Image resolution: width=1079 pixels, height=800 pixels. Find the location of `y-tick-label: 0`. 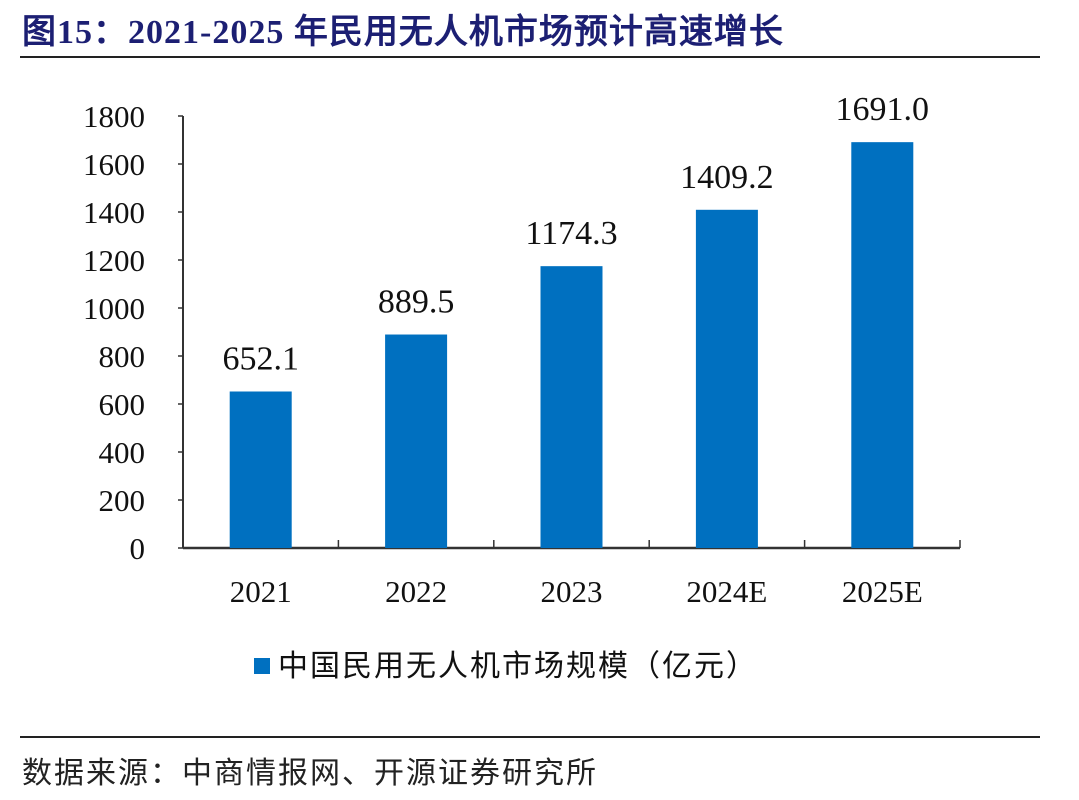

y-tick-label: 0 is located at coordinates (138, 548).